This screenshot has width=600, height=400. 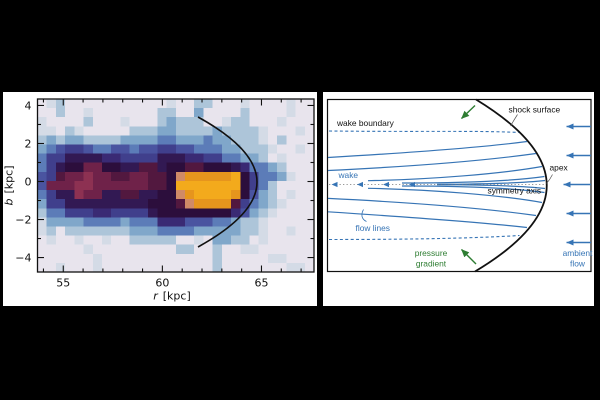 What do you see at coordinates (28, 181) in the screenshot?
I see `y-tick-label: 0` at bounding box center [28, 181].